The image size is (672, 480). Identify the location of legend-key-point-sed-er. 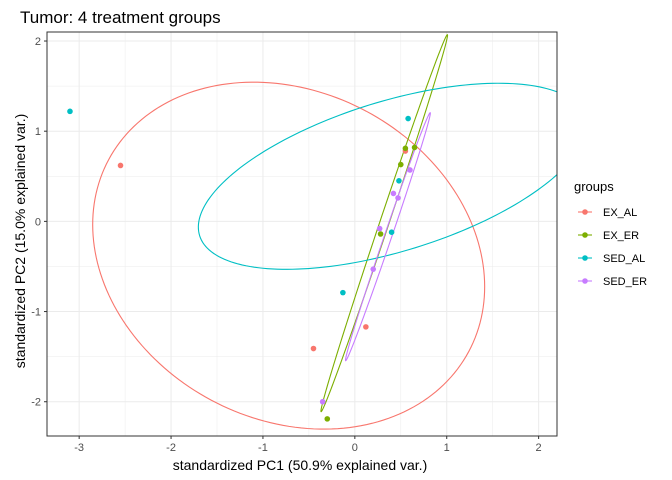
(585, 281).